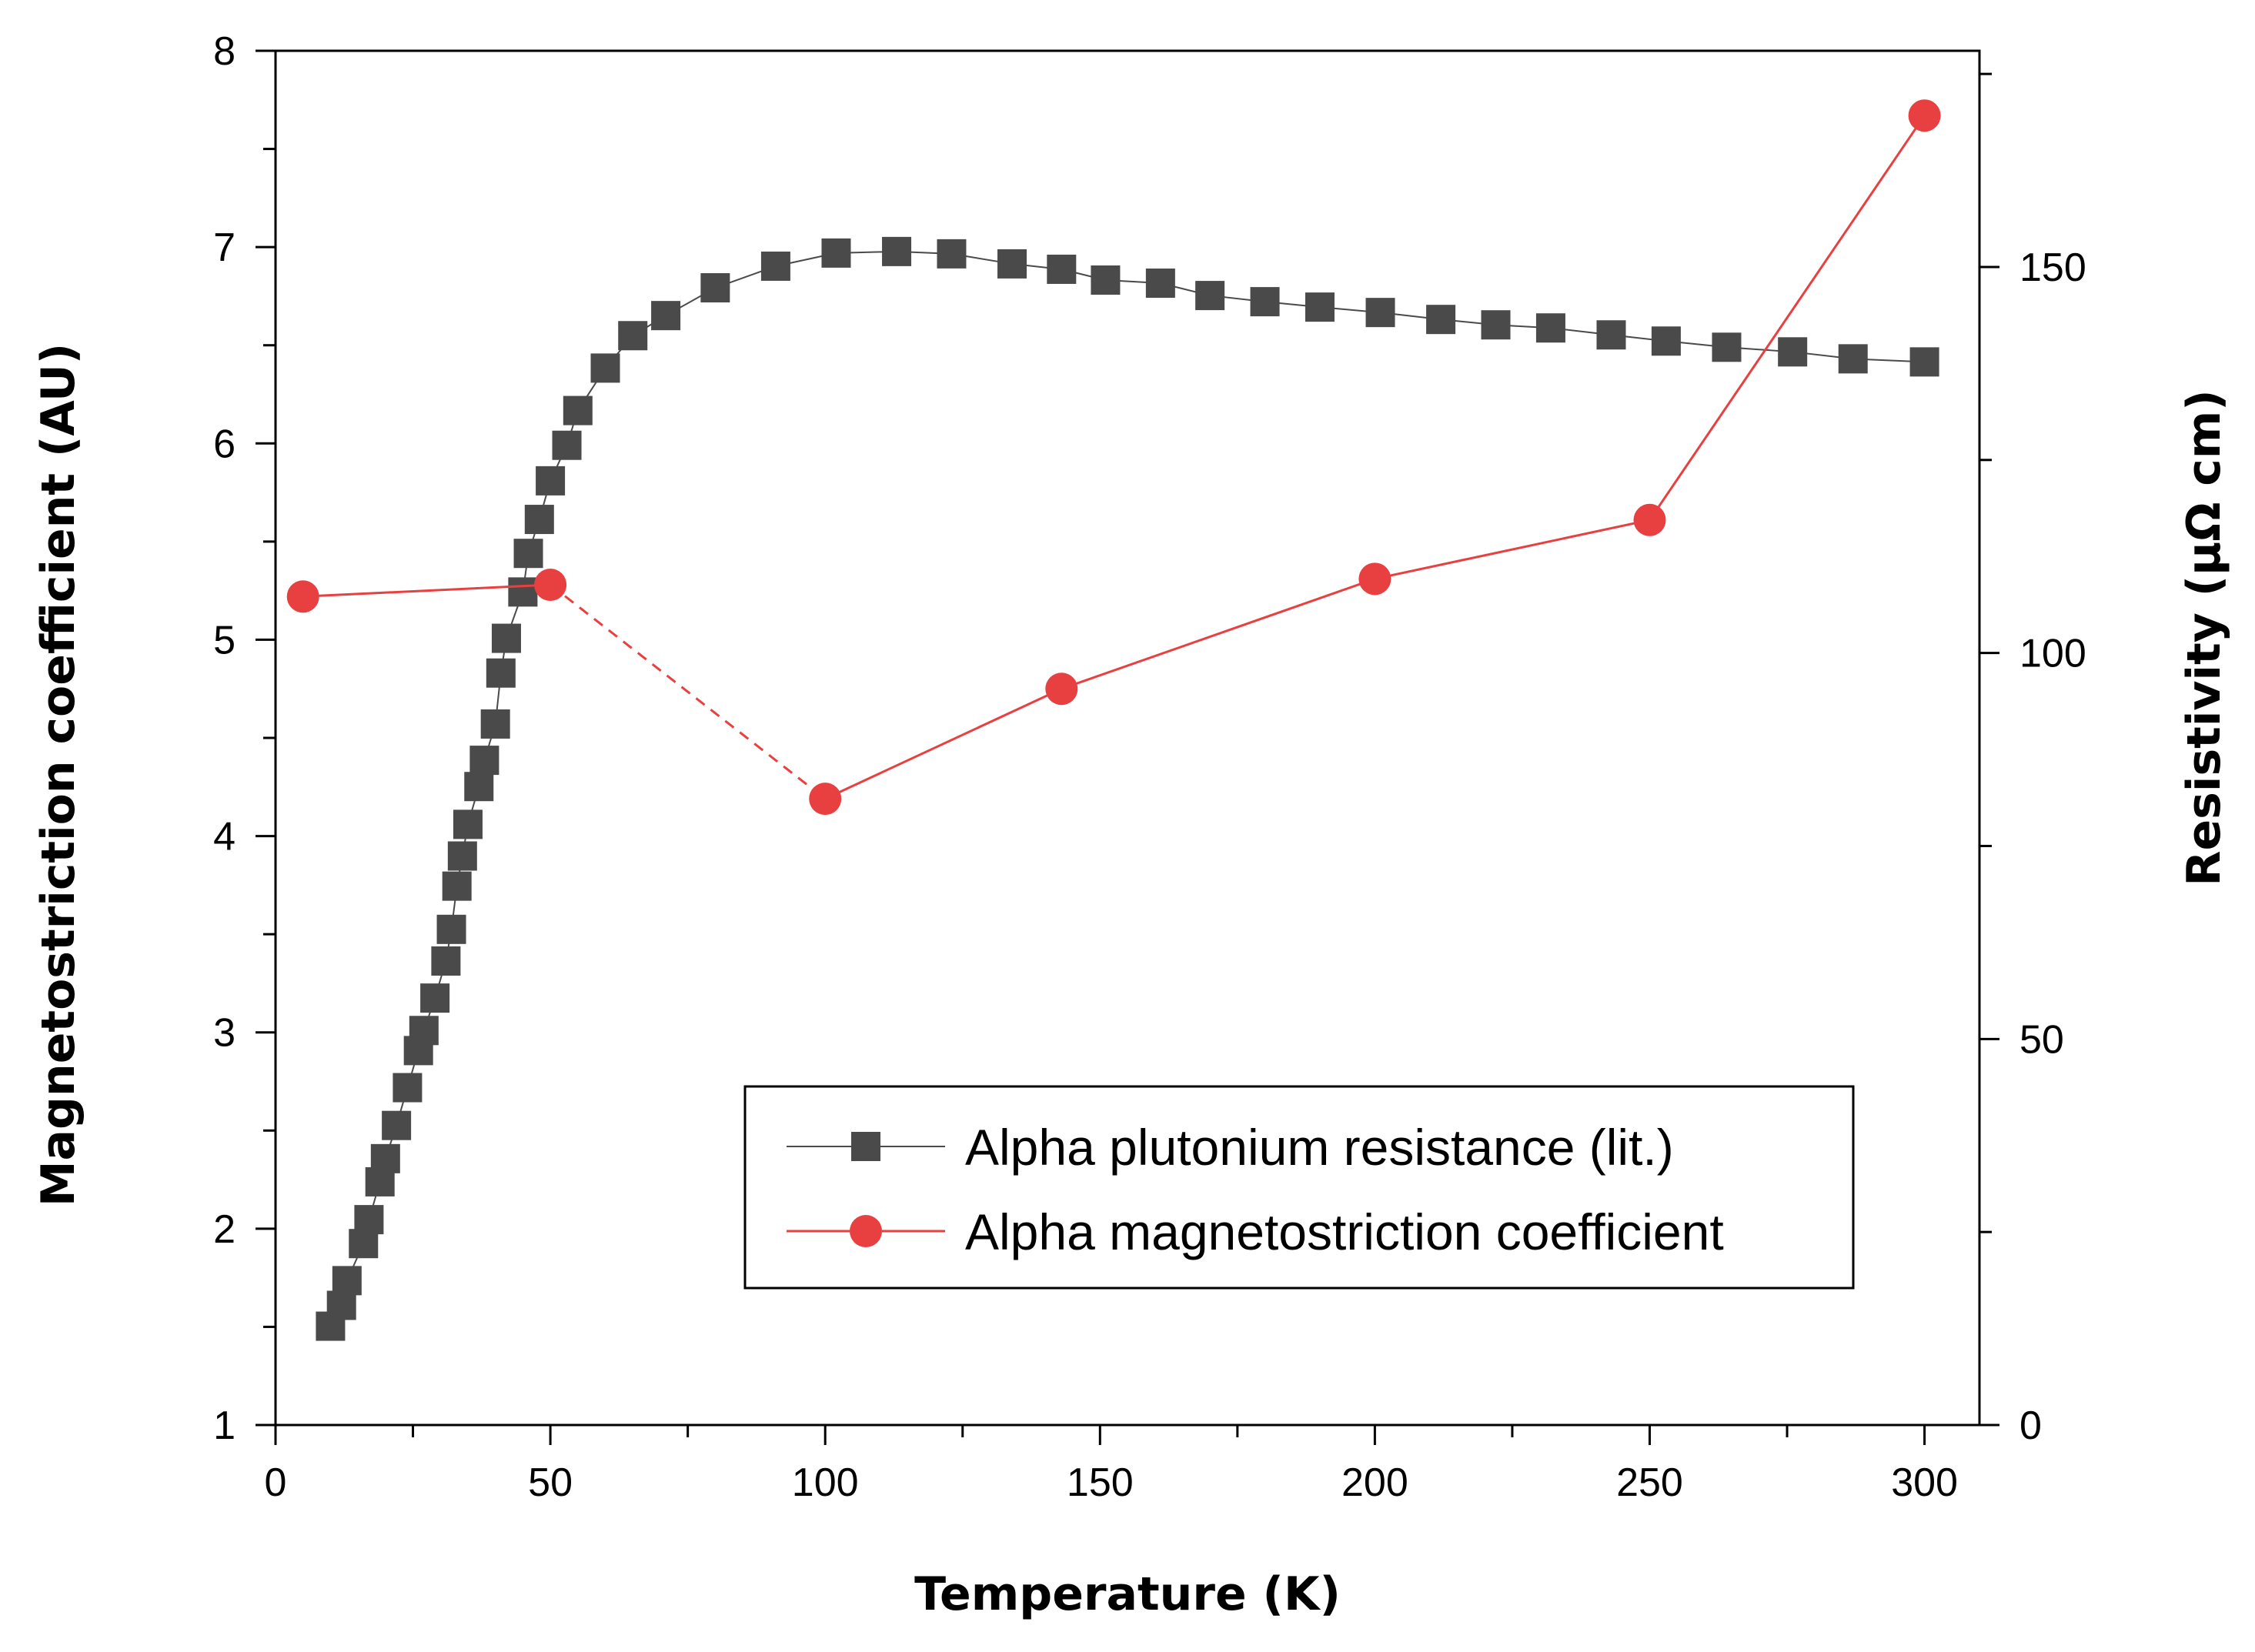  Describe the element at coordinates (1100, 1482) in the screenshot. I see `x-tick-label: 150` at that location.